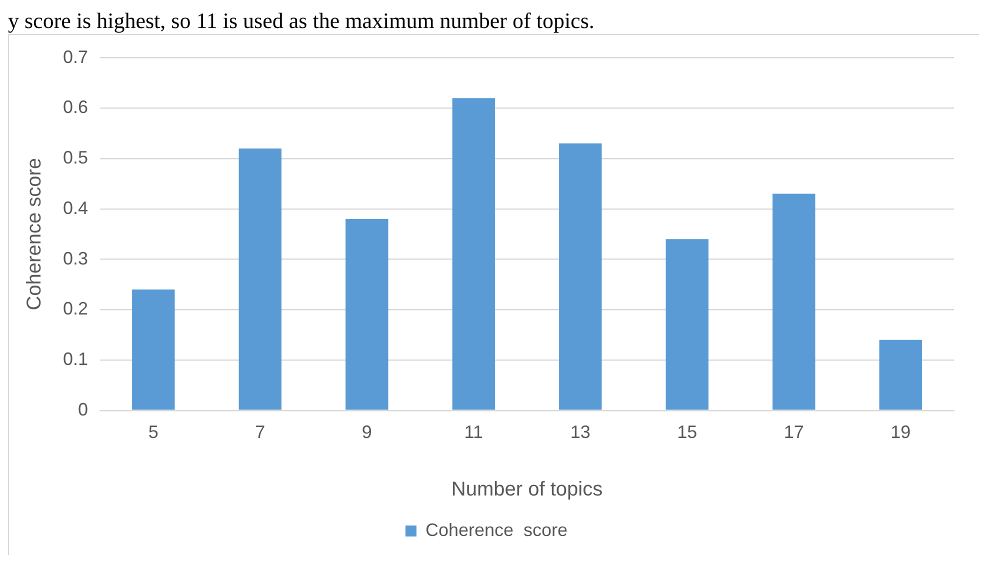 This screenshot has height=570, width=987. Describe the element at coordinates (75, 158) in the screenshot. I see `y-tick-label: 0.5` at that location.